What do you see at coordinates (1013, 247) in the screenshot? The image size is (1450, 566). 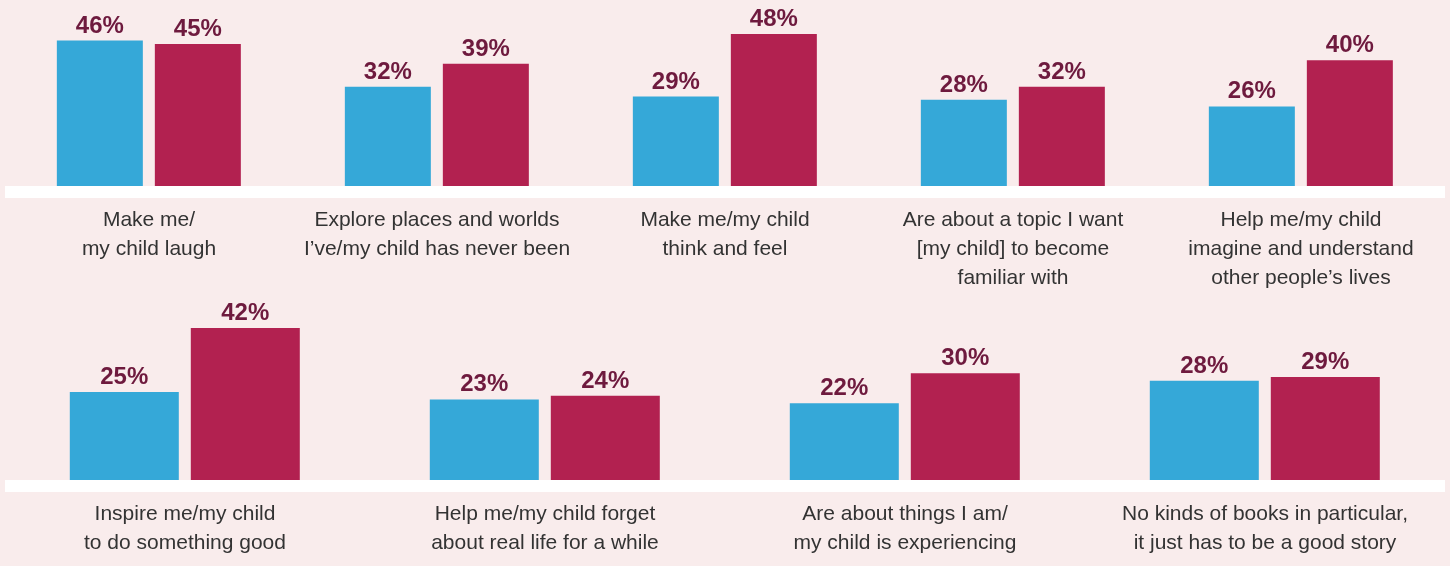 I see `x-tick-label: Are about a topic I want [my child] to become familiar with` at bounding box center [1013, 247].